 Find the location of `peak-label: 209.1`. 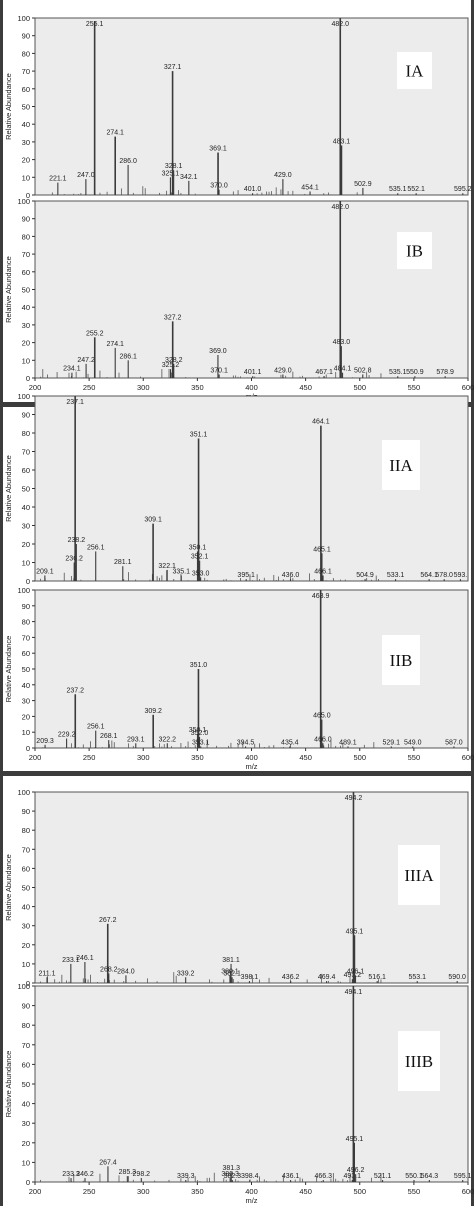

peak-label: 209.1 is located at coordinates (45, 571).